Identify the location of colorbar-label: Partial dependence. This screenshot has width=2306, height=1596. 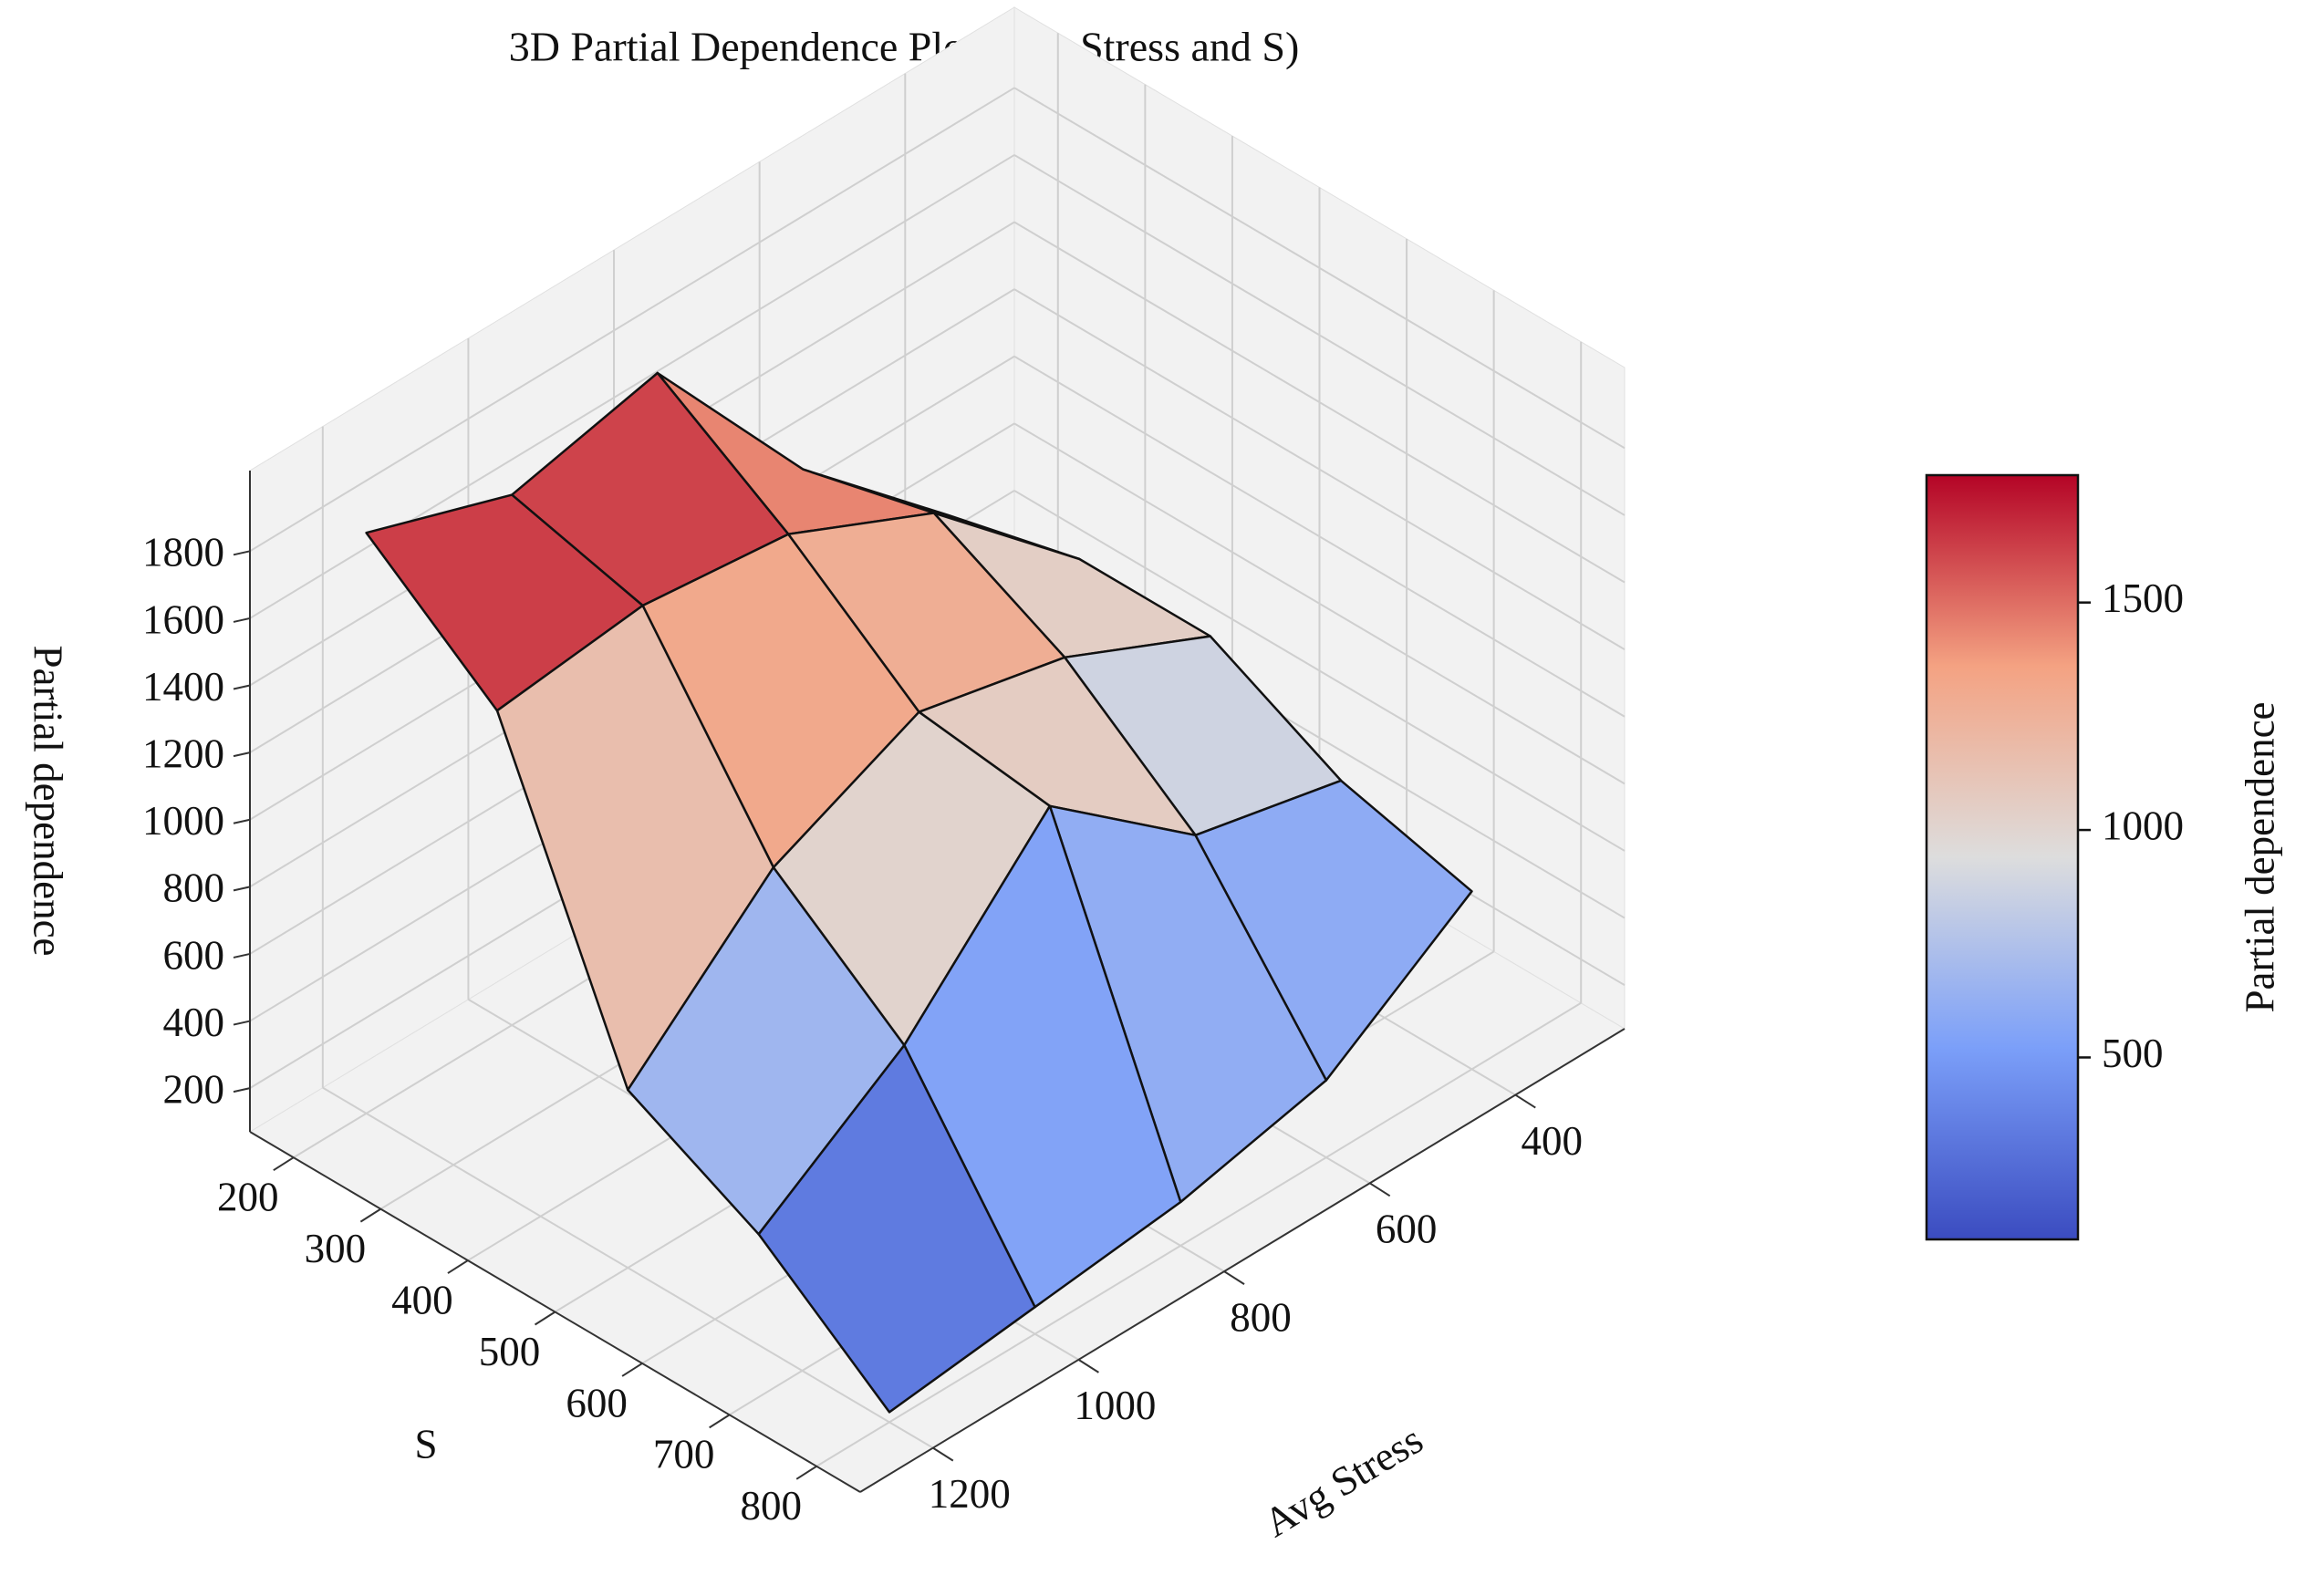
(2259, 857).